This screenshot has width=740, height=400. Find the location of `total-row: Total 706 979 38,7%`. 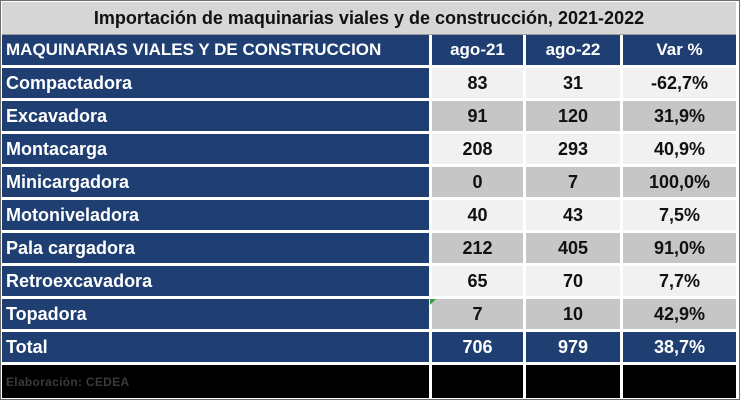

total-row: Total 706 979 38,7% is located at coordinates (369, 348).